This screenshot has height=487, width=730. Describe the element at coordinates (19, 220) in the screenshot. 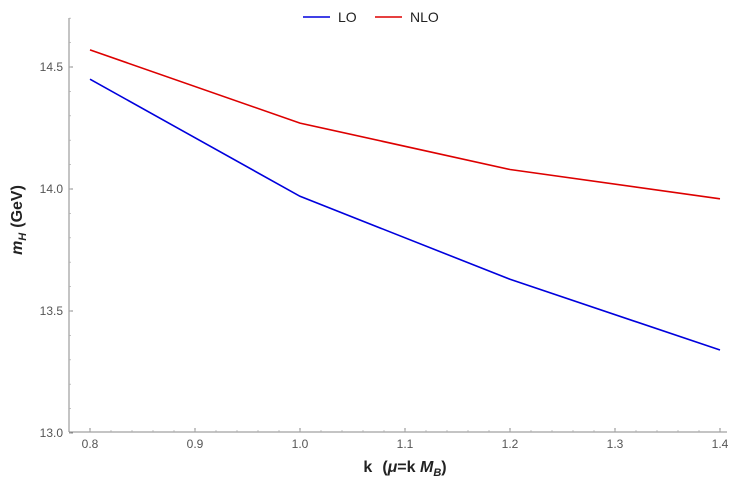

I see `y-axis-title: mH(GeV)` at that location.